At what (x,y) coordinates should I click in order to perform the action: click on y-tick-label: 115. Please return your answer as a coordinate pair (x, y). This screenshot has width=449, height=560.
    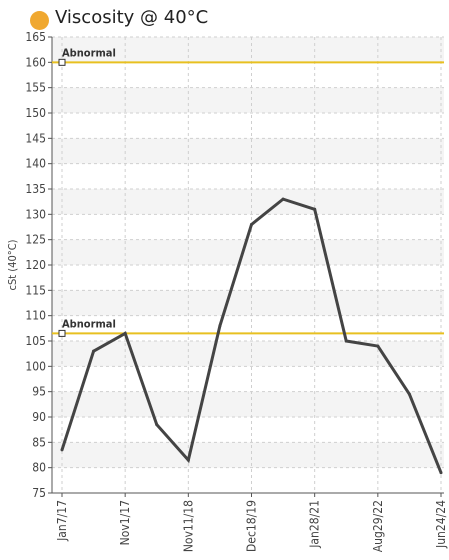
    Looking at the image, I should click on (35, 290).